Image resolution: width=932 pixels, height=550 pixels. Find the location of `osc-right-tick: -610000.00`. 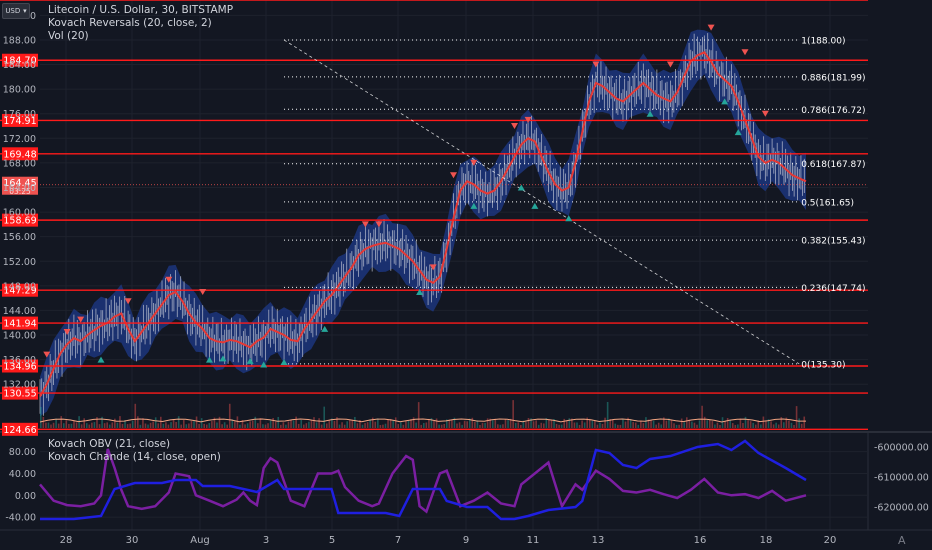

osc-right-tick: -610000.00 is located at coordinates (901, 478).